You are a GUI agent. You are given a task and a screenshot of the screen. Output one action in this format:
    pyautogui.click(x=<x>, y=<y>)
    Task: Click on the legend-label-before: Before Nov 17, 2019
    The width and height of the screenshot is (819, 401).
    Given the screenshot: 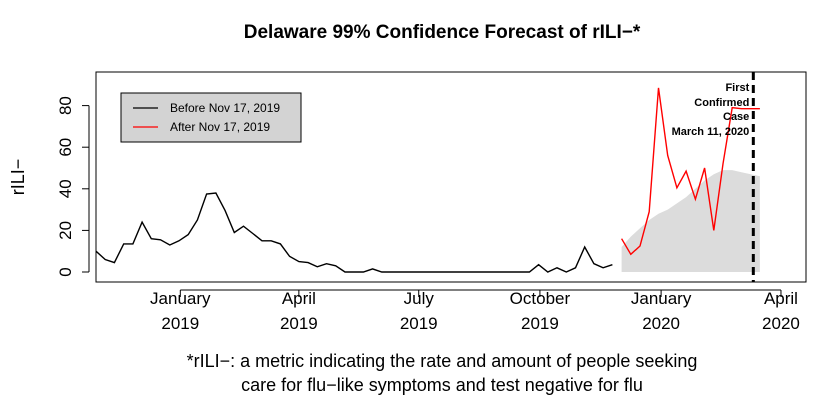 What is the action you would take?
    pyautogui.click(x=225, y=108)
    